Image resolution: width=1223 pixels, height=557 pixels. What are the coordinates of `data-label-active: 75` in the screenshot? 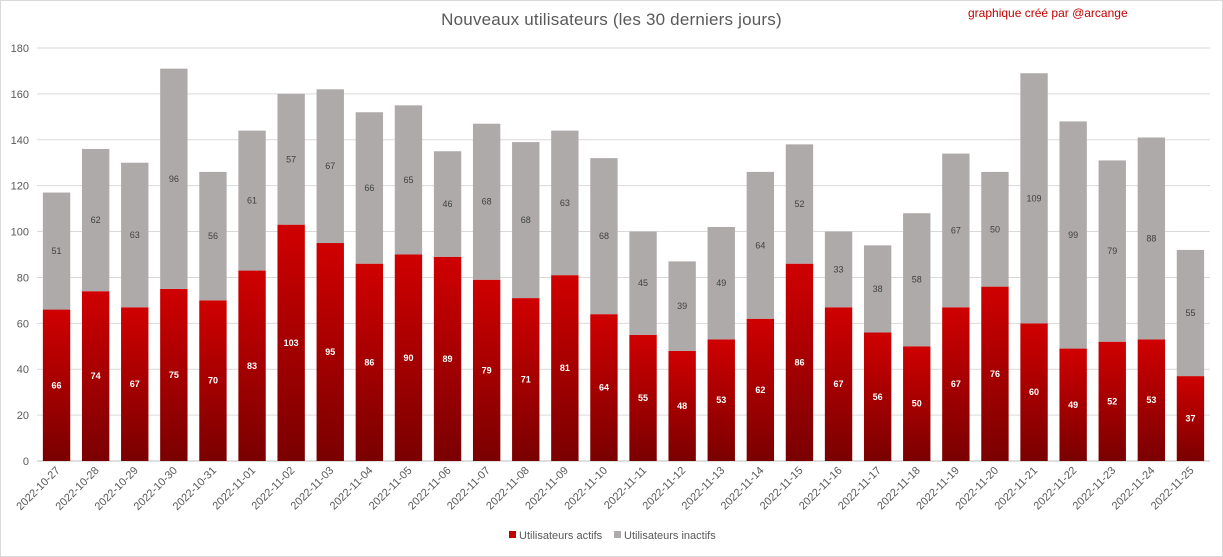 It's located at (174, 375).